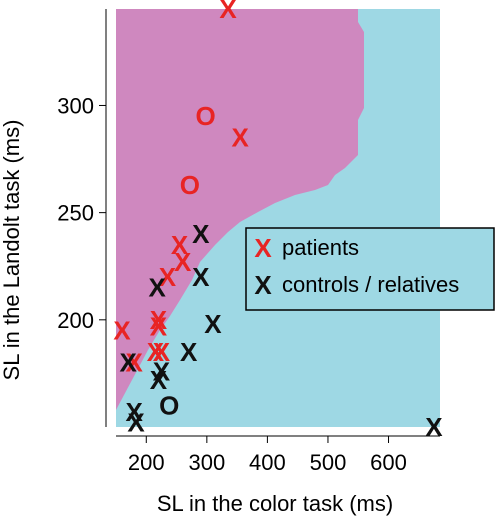 Image resolution: width=497 pixels, height=524 pixels. What do you see at coordinates (370, 284) in the screenshot?
I see `legend-label-controls: controls / relatives` at bounding box center [370, 284].